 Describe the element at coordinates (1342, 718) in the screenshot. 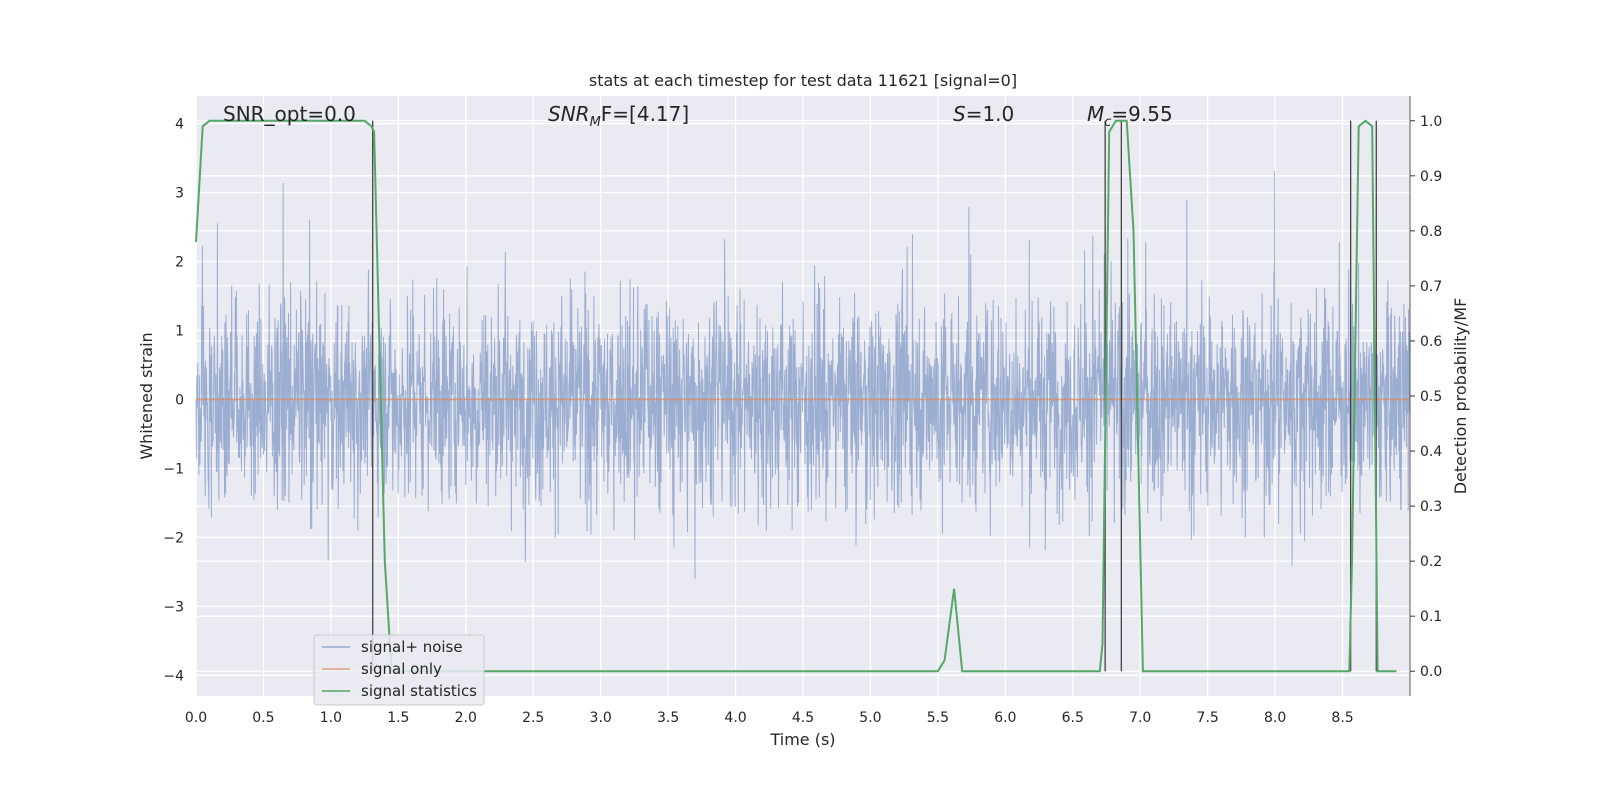

I see `x-tick-label: 8.5` at that location.